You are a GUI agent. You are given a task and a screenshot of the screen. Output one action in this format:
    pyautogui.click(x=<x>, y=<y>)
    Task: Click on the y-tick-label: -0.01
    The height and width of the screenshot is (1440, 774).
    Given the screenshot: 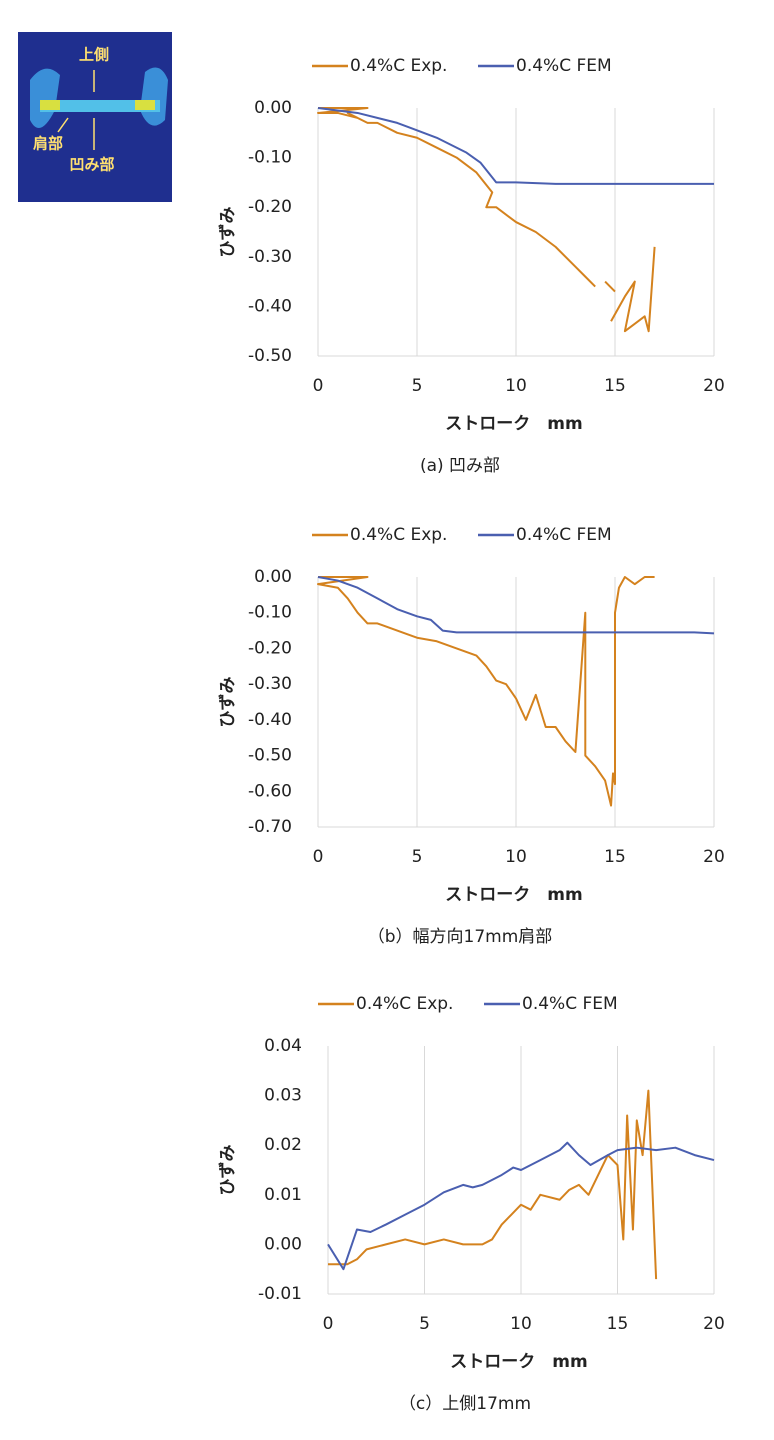 What is the action you would take?
    pyautogui.click(x=280, y=1294)
    